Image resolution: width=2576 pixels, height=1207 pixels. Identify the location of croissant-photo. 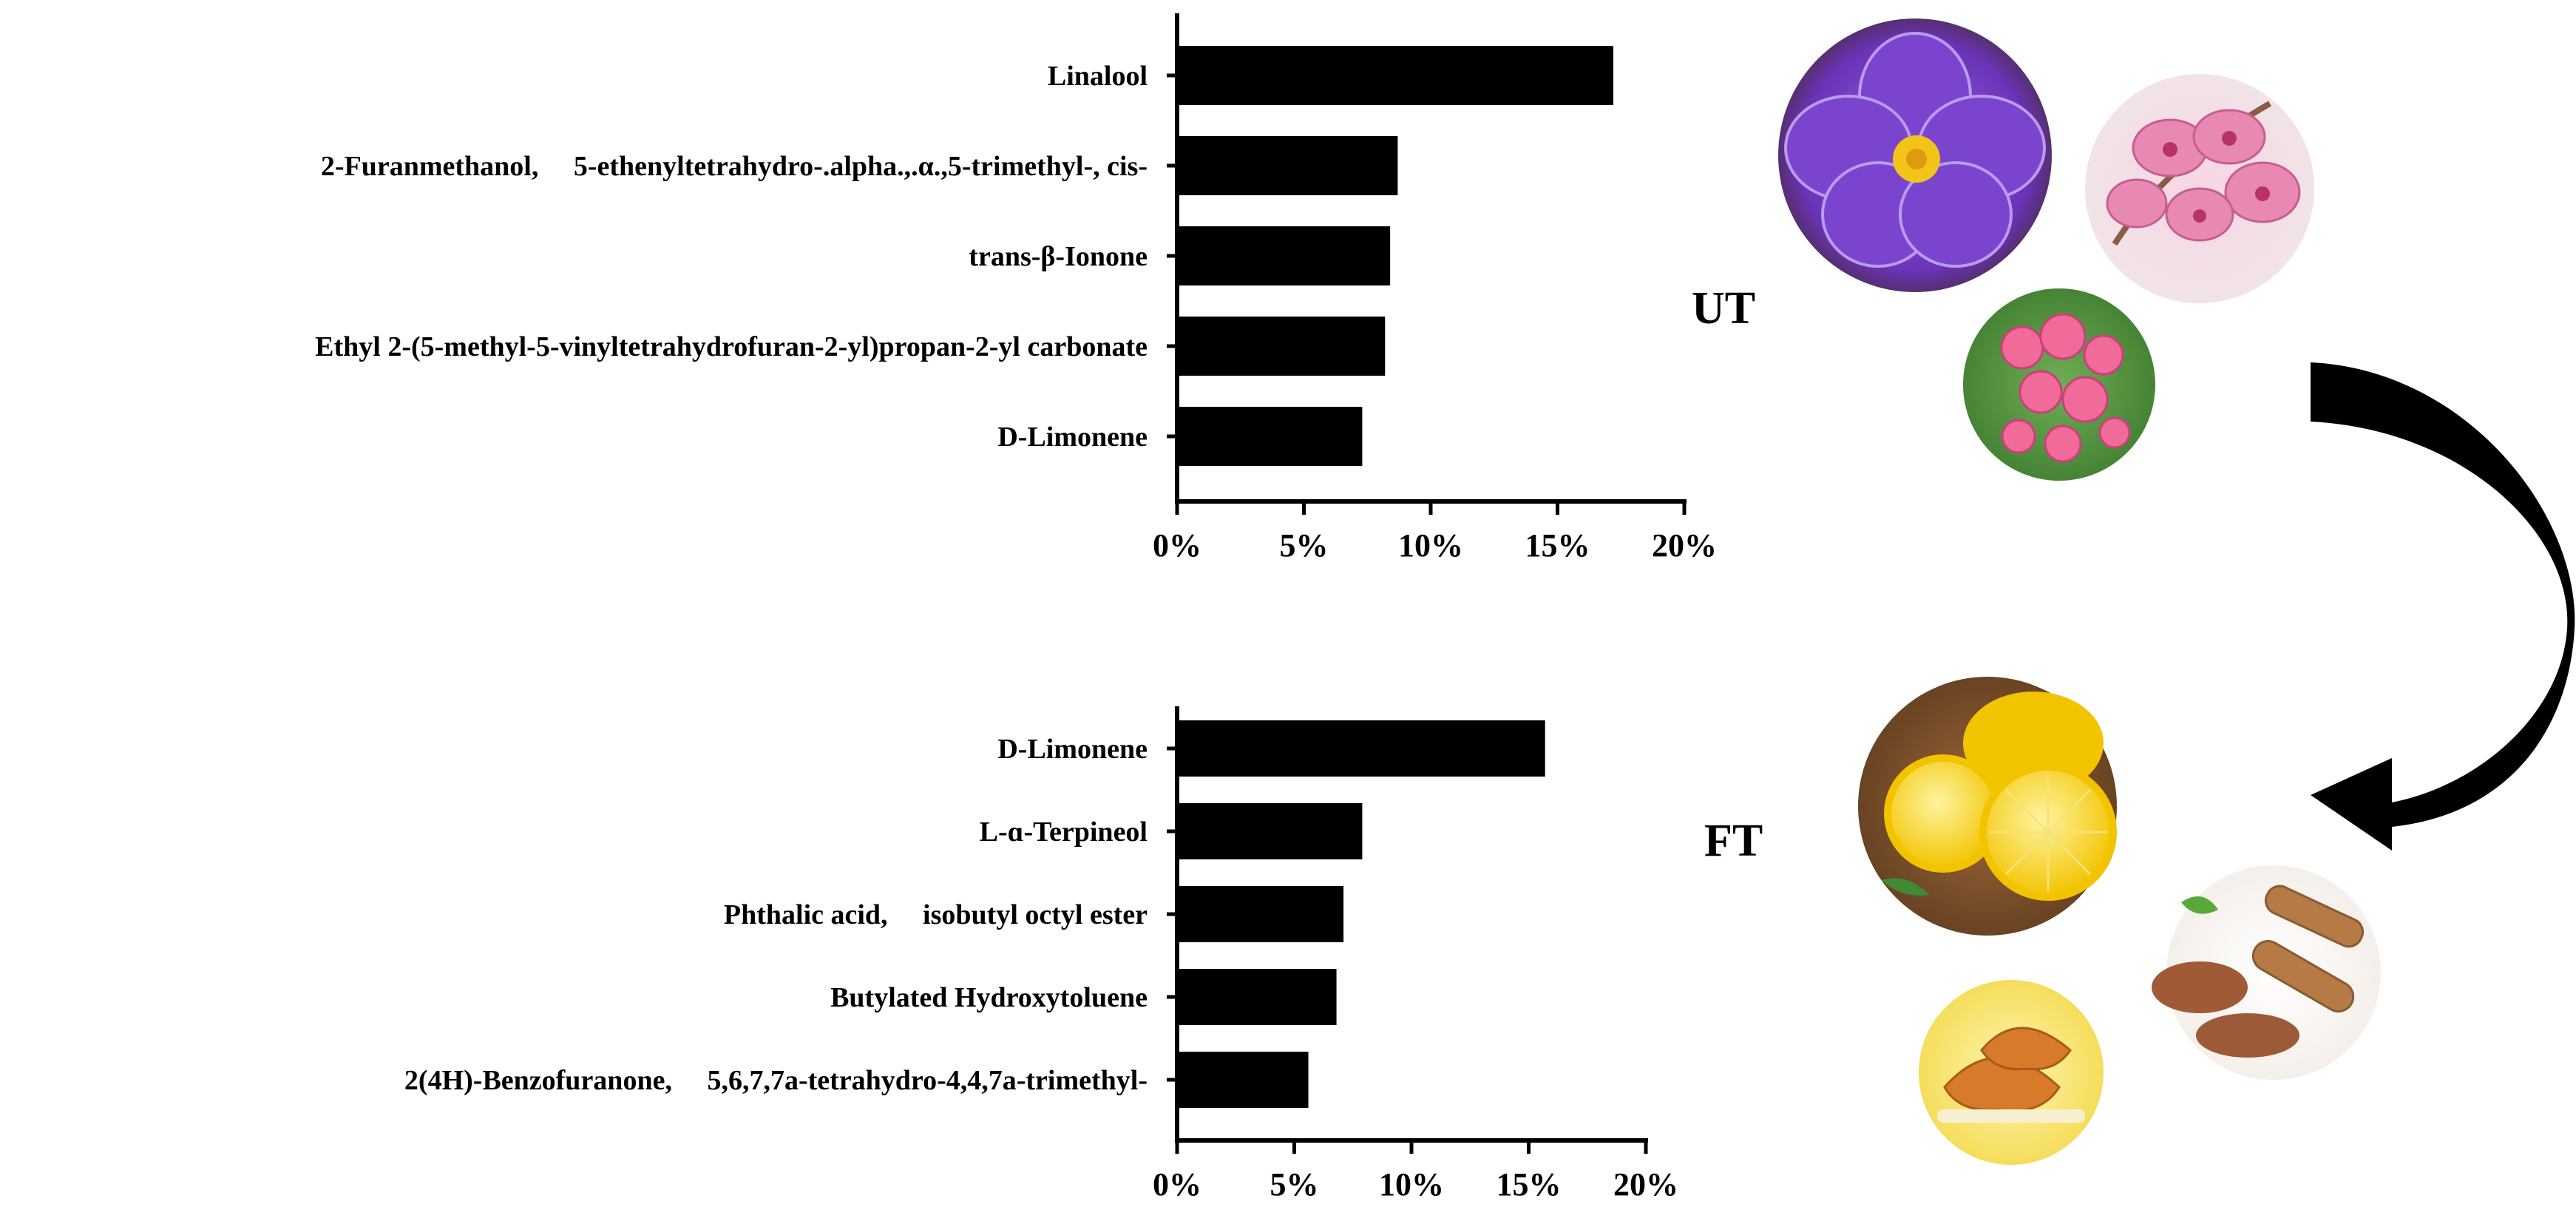
(2011, 1072).